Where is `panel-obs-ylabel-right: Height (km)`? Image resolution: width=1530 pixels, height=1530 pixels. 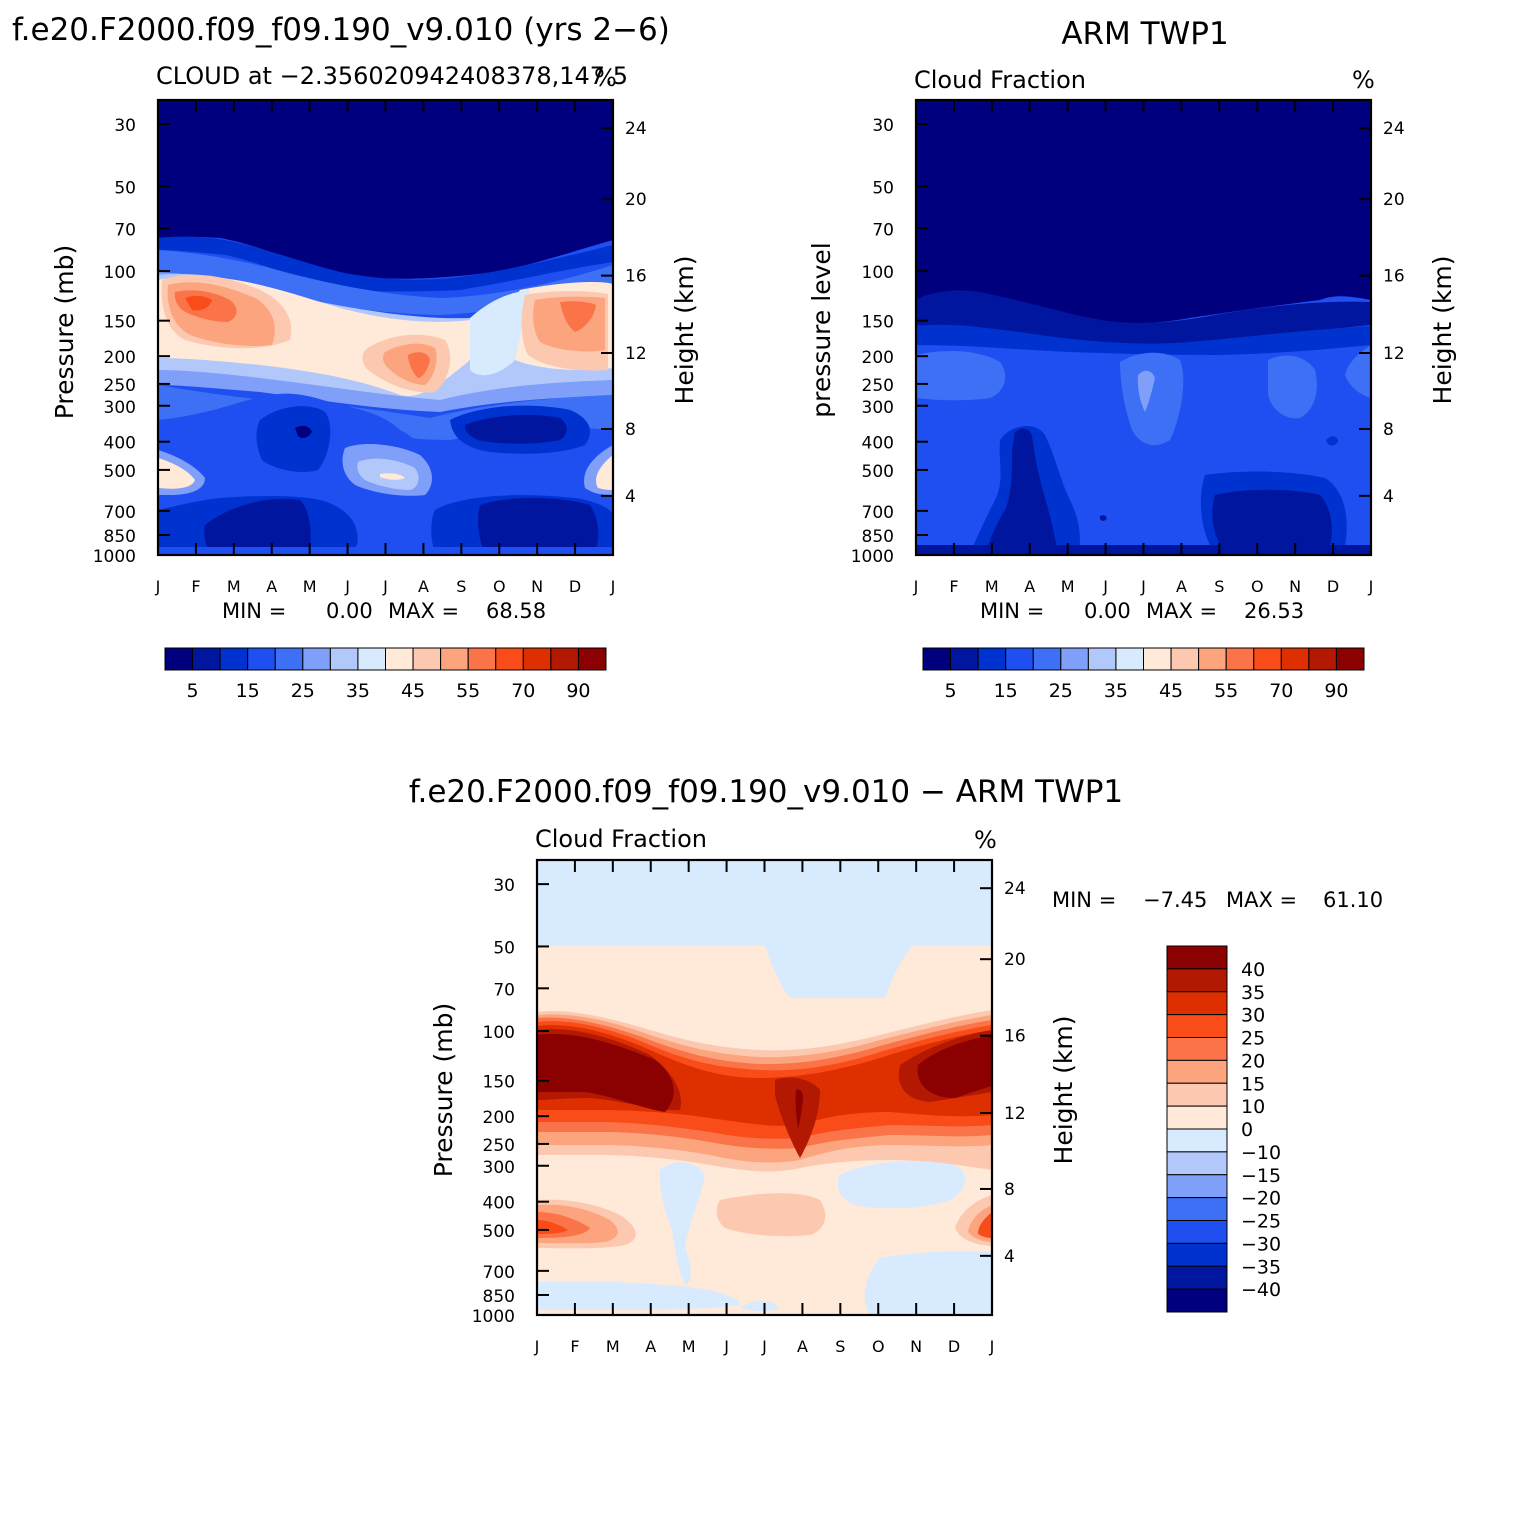
panel-obs-ylabel-right: Height (km) is located at coordinates (1442, 330).